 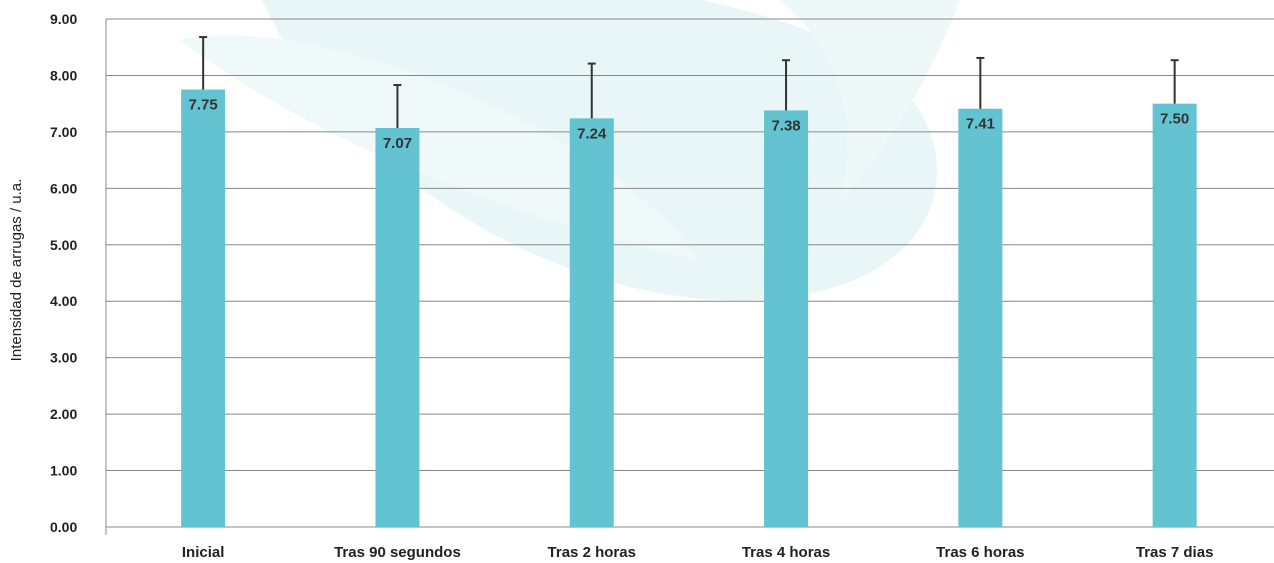 I want to click on x-tick-label: Tras 2 horas, so click(x=592, y=552).